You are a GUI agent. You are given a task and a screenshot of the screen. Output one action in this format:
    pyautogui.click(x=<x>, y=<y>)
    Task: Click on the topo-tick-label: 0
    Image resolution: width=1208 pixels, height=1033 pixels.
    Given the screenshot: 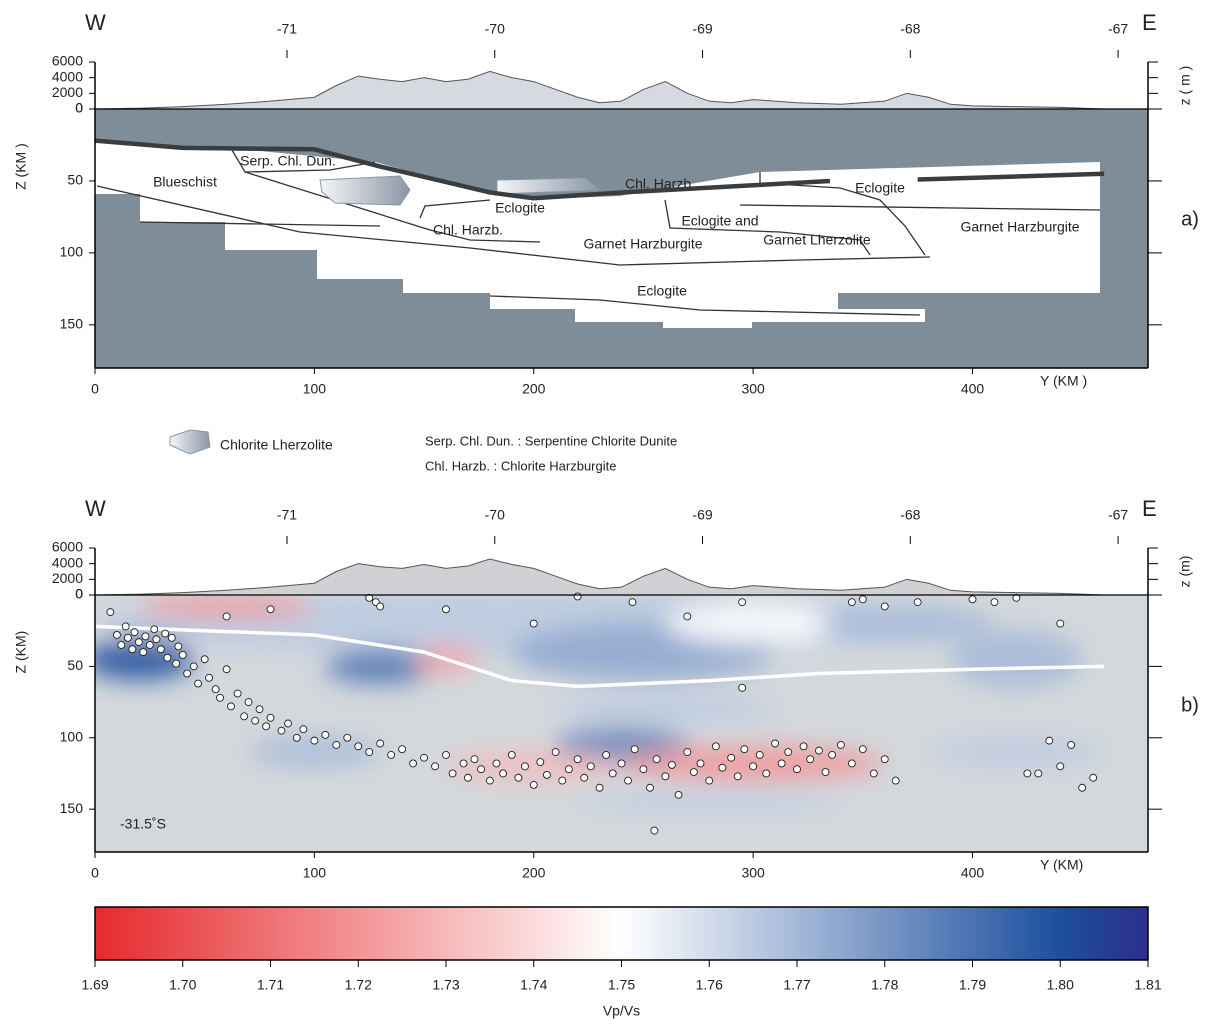 What is the action you would take?
    pyautogui.click(x=79, y=594)
    